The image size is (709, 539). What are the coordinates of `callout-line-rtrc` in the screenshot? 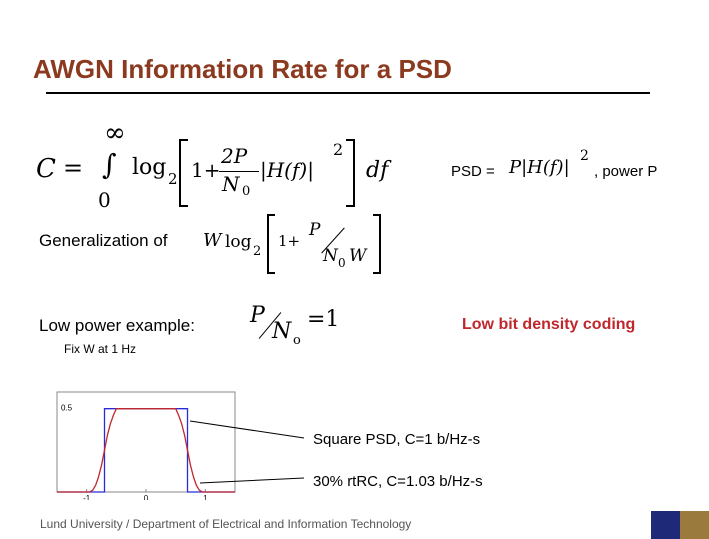 It's located at (252, 480).